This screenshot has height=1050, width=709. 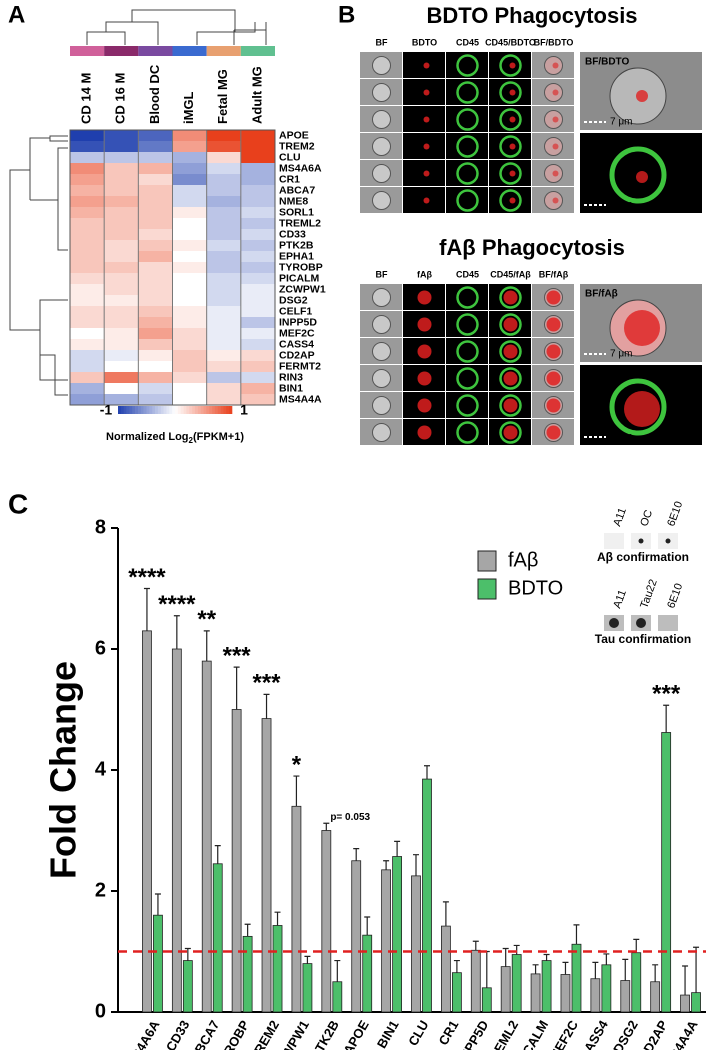 What do you see at coordinates (424, 274) in the screenshot?
I see `image-column-header: fAβ` at bounding box center [424, 274].